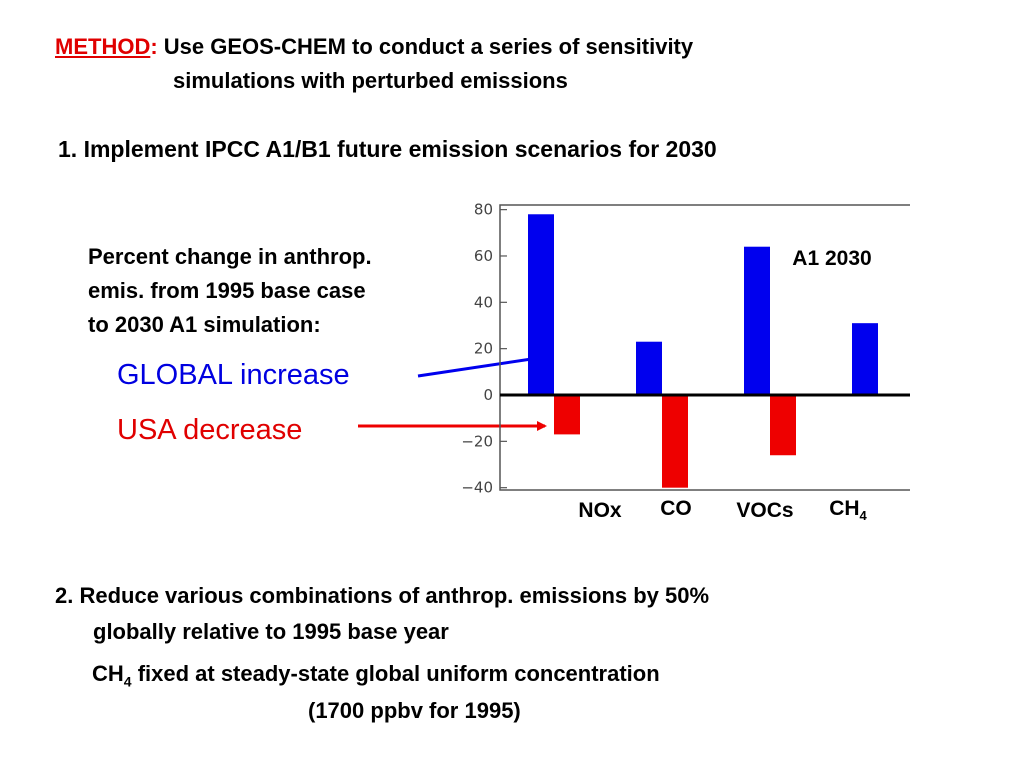  What do you see at coordinates (233, 375) in the screenshot?
I see `global-increase-label: GLOBAL increase` at bounding box center [233, 375].